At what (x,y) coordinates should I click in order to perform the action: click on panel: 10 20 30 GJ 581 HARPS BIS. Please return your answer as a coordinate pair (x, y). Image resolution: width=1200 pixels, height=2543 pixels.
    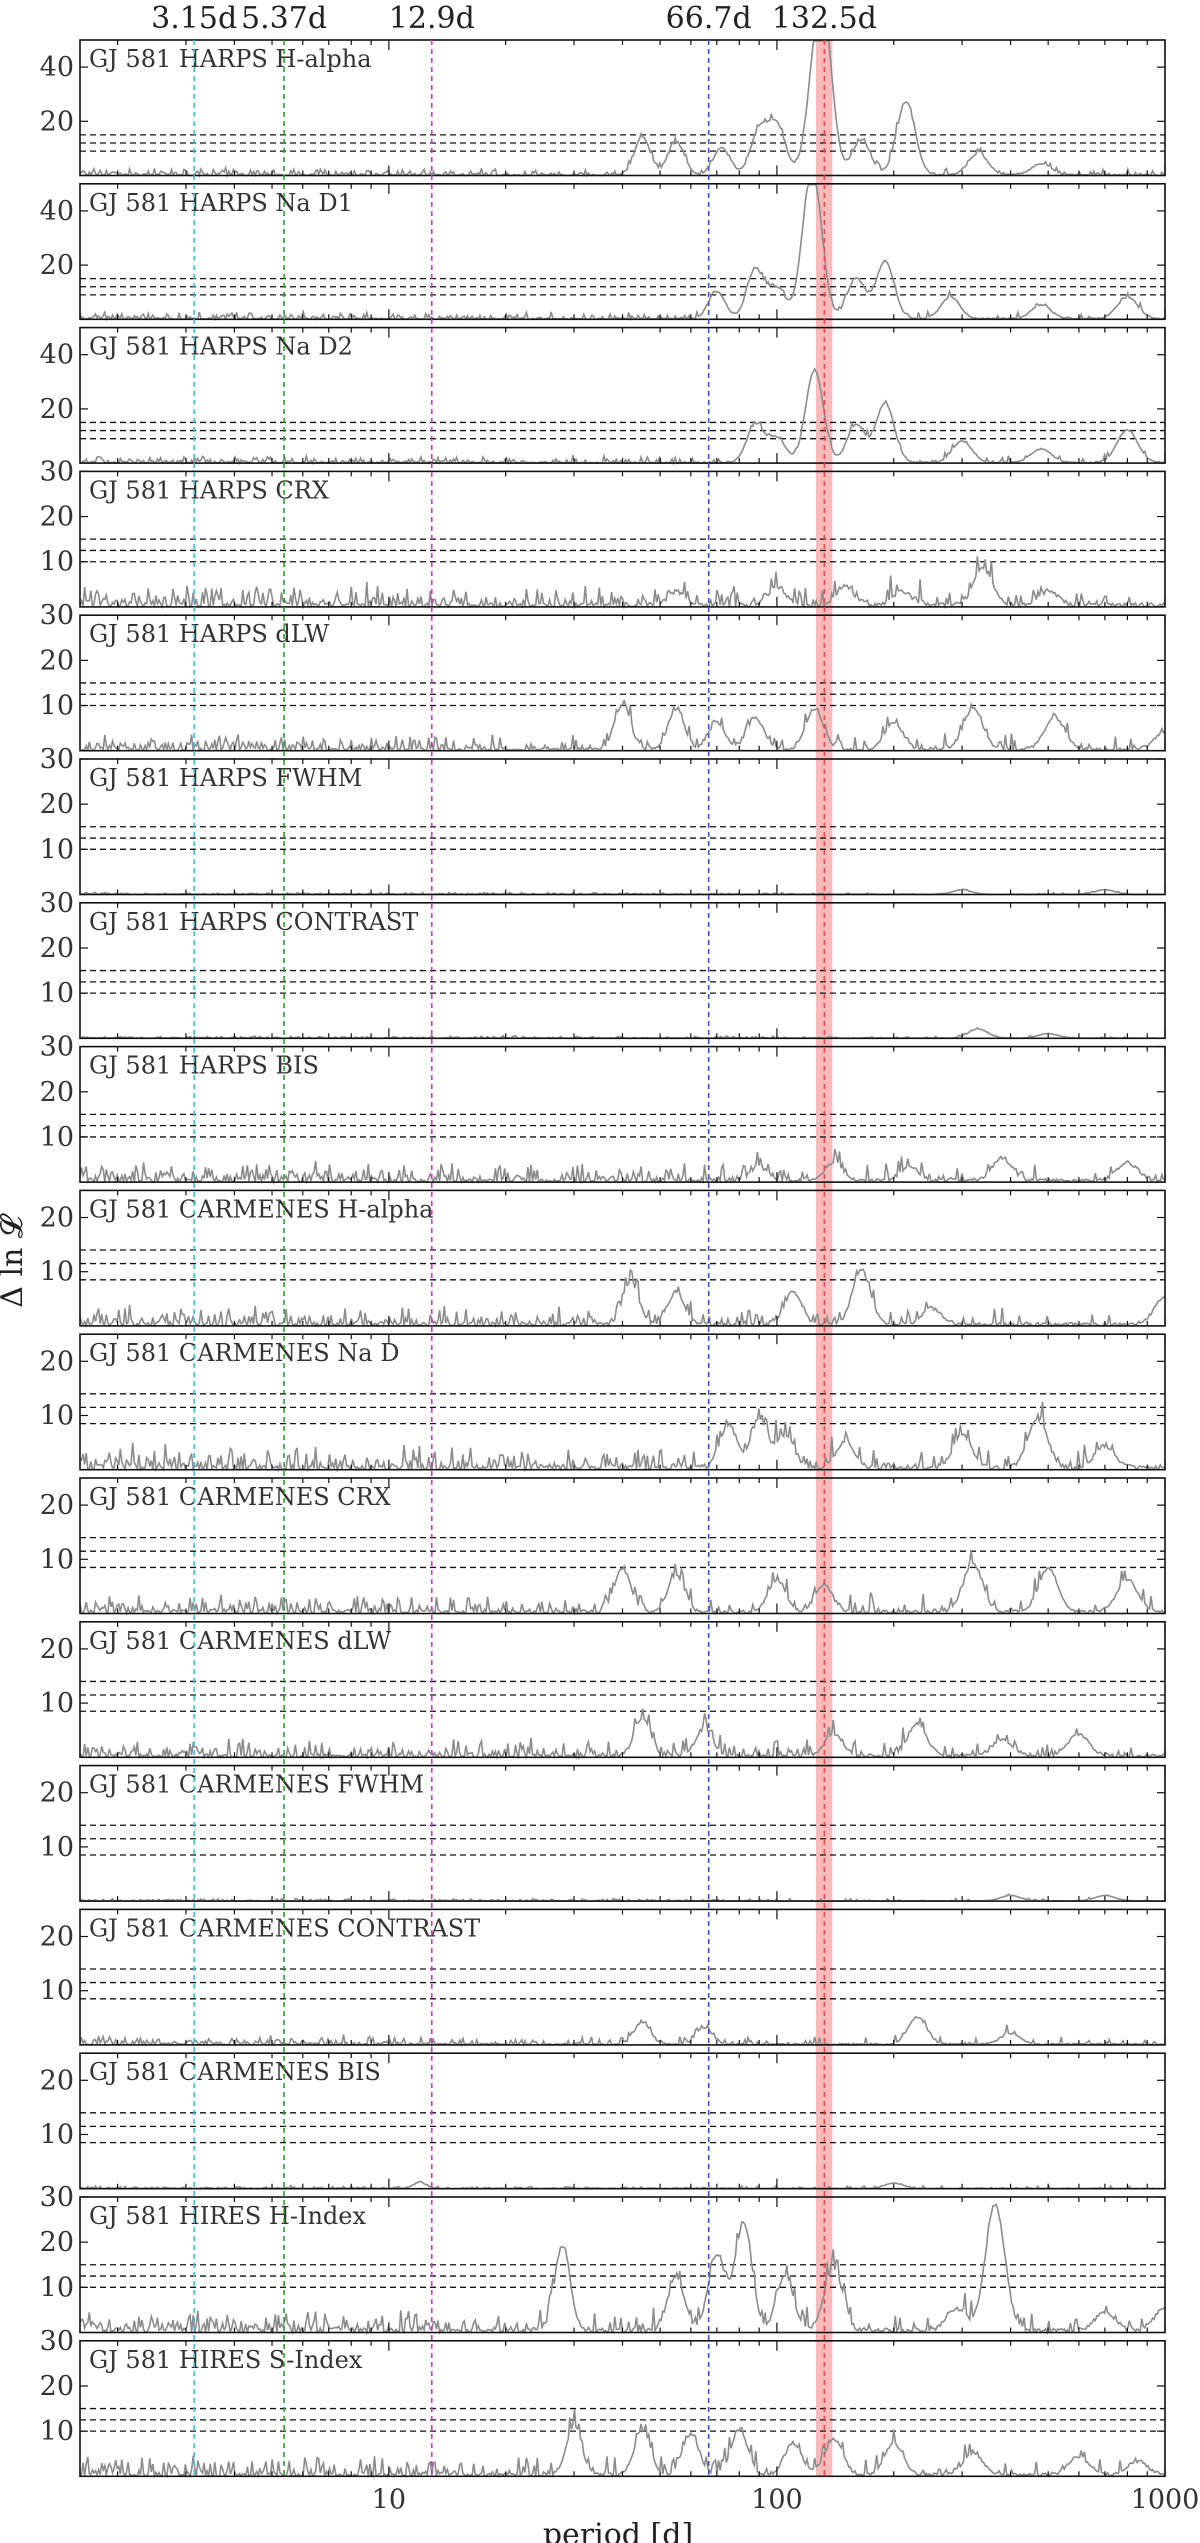
    Looking at the image, I should click on (603, 1108).